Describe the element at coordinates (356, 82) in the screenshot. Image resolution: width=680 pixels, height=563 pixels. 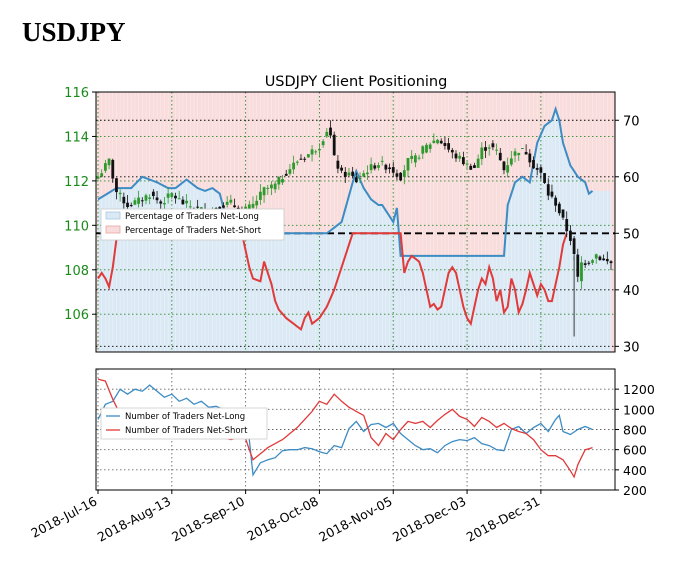
I see `chart-title: USDJPY Client Positioning` at that location.